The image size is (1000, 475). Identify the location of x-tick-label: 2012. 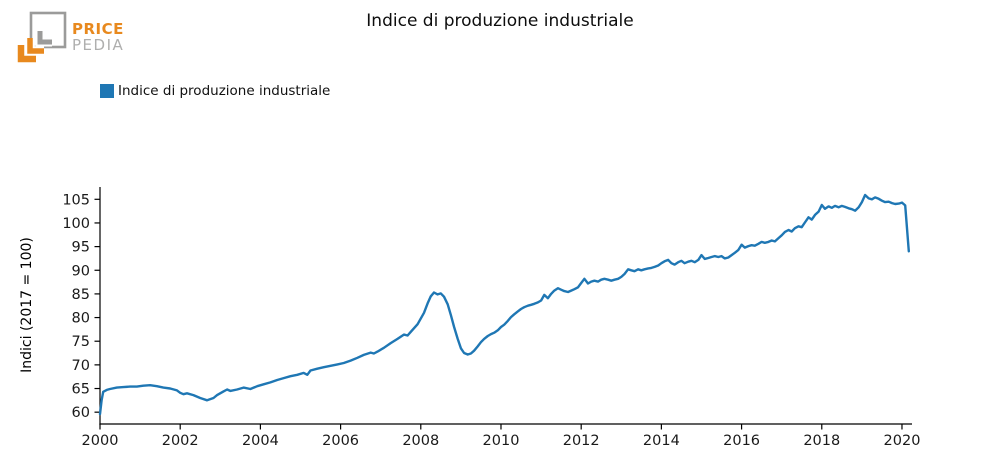
(581, 441).